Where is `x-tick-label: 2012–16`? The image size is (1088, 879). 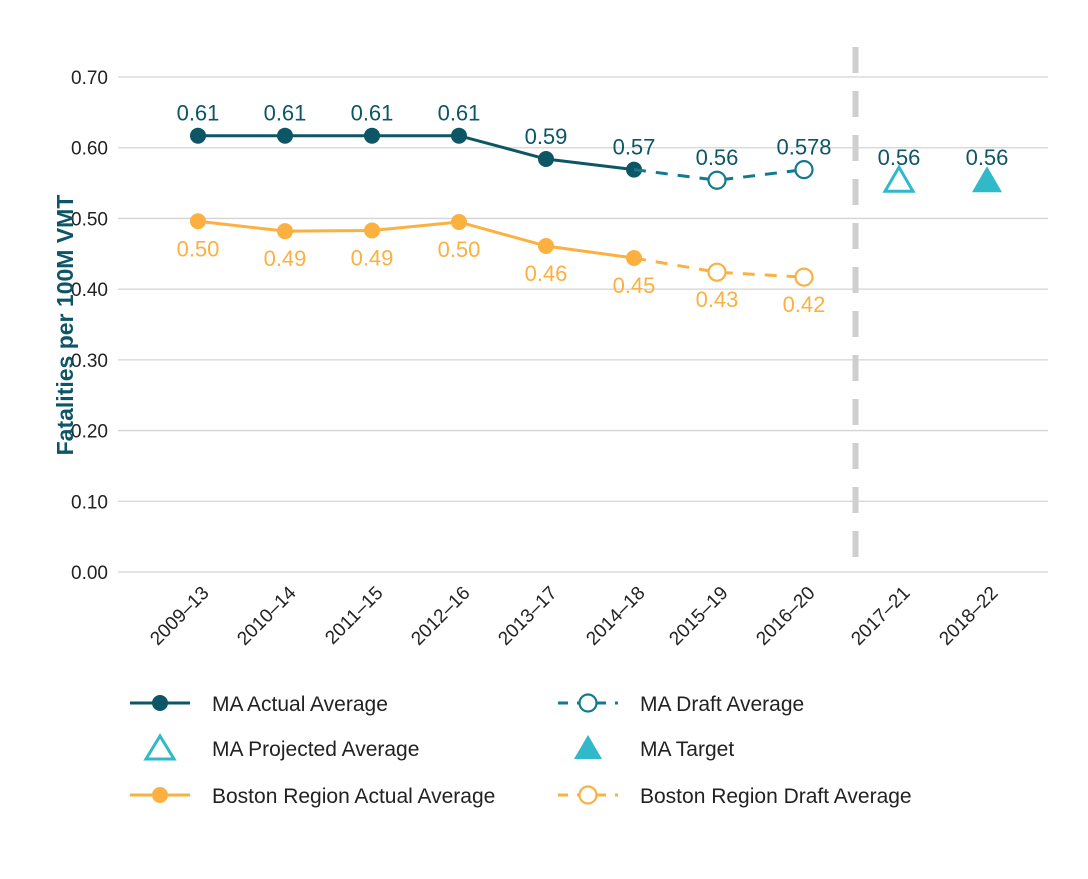
x-tick-label: 2012–16 is located at coordinates (440, 616).